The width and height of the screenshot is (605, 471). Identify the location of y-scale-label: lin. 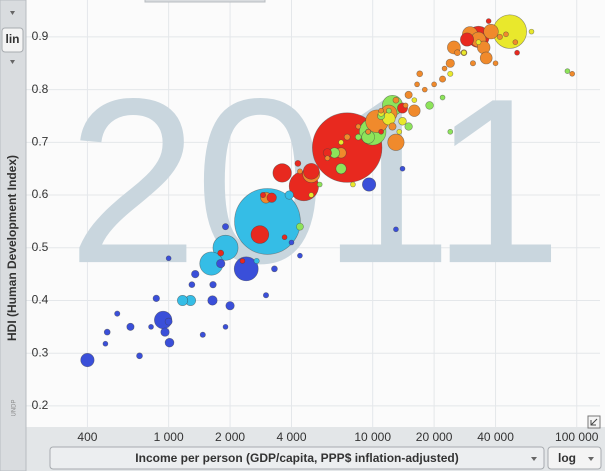
(13, 39).